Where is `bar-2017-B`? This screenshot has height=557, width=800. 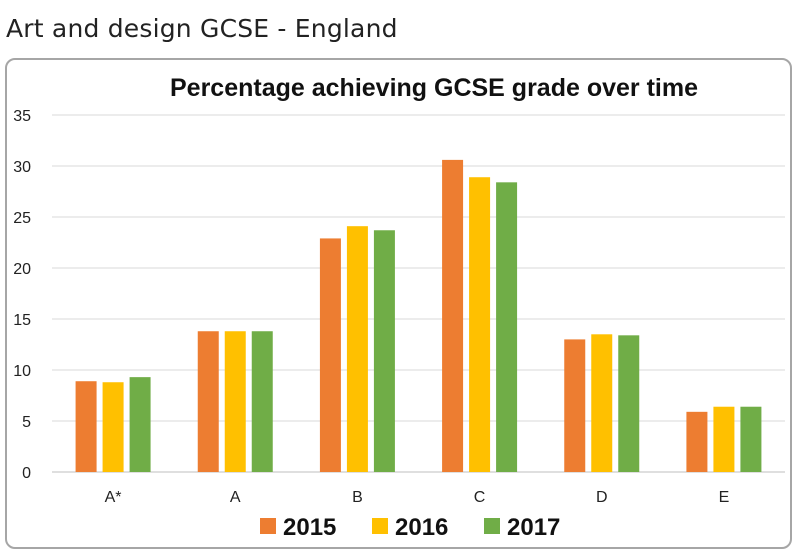
bar-2017-B is located at coordinates (384, 351).